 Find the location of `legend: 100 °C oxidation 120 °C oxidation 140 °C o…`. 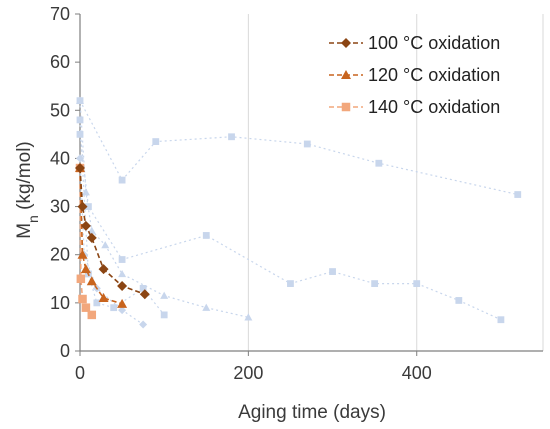

legend: 100 °C oxidation 120 °C oxidation 140 °C o… is located at coordinates (414, 75).